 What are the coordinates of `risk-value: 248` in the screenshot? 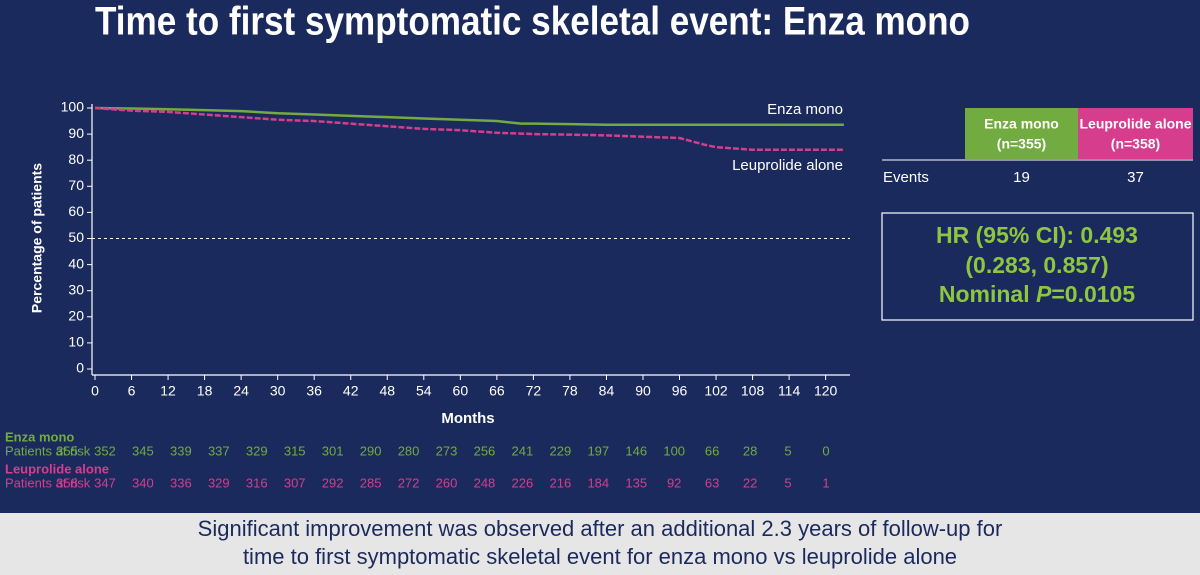 It's located at (485, 482).